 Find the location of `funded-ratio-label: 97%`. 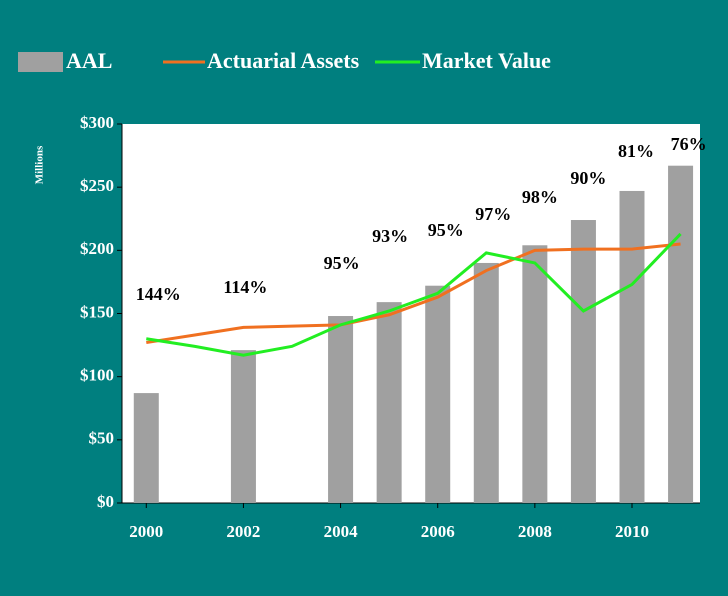

funded-ratio-label: 97% is located at coordinates (493, 214).